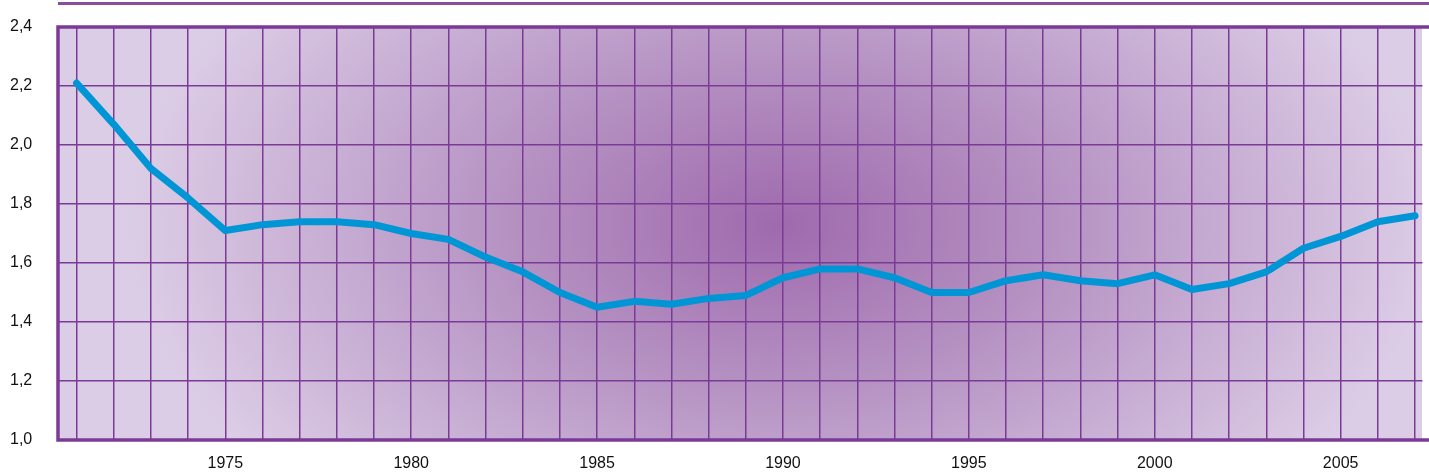 This screenshot has width=1429, height=476. Describe the element at coordinates (1340, 463) in the screenshot. I see `x-tick-label: 2005` at that location.